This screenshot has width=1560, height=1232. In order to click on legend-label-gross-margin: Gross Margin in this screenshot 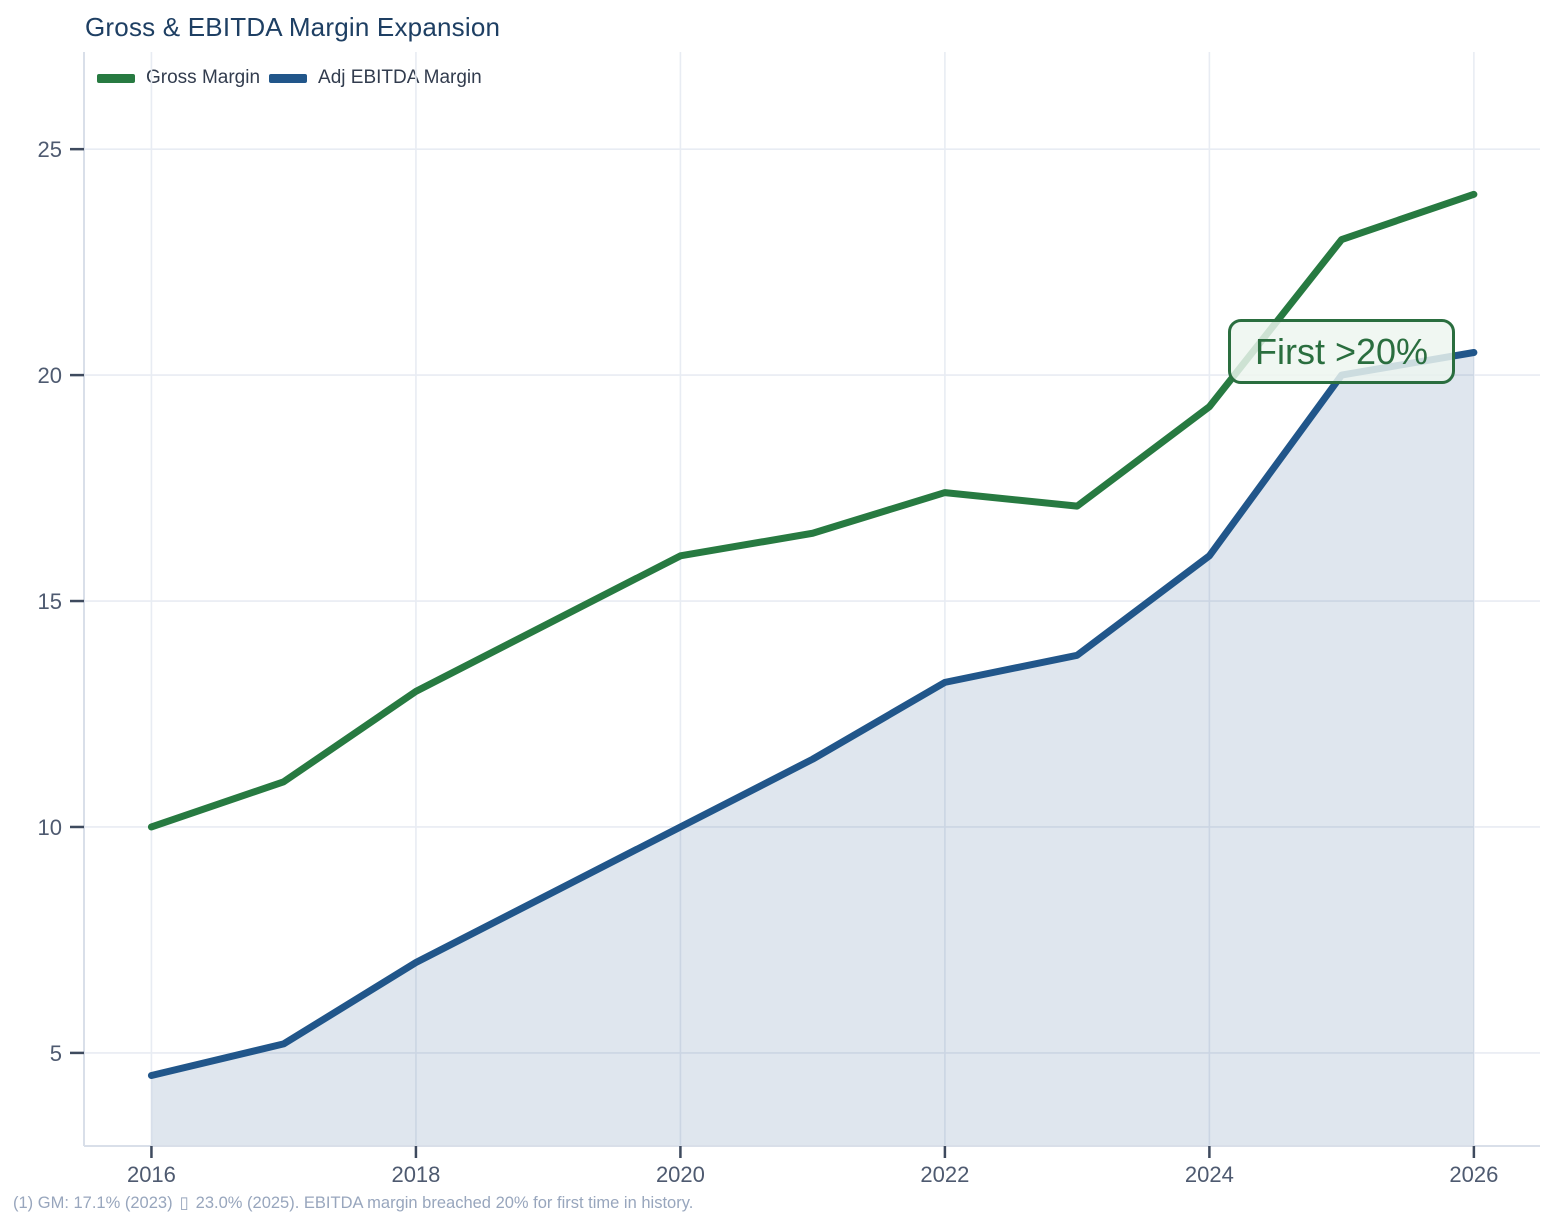, I will do `click(203, 77)`.